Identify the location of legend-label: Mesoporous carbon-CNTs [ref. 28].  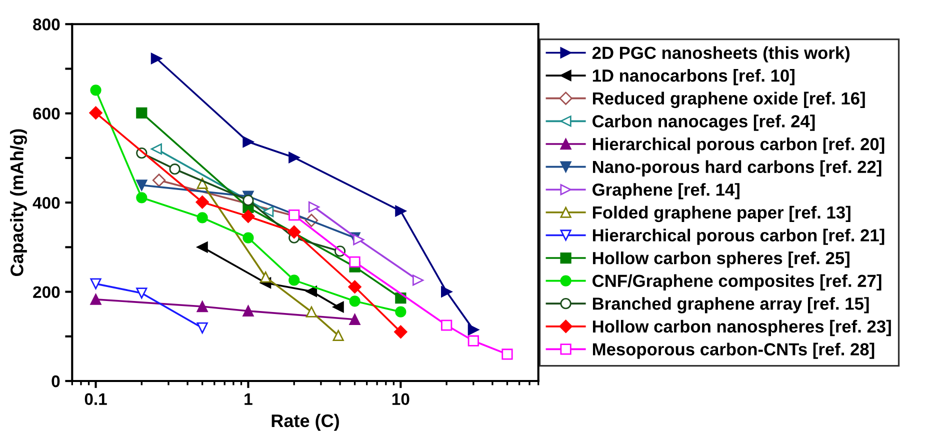
(733, 350).